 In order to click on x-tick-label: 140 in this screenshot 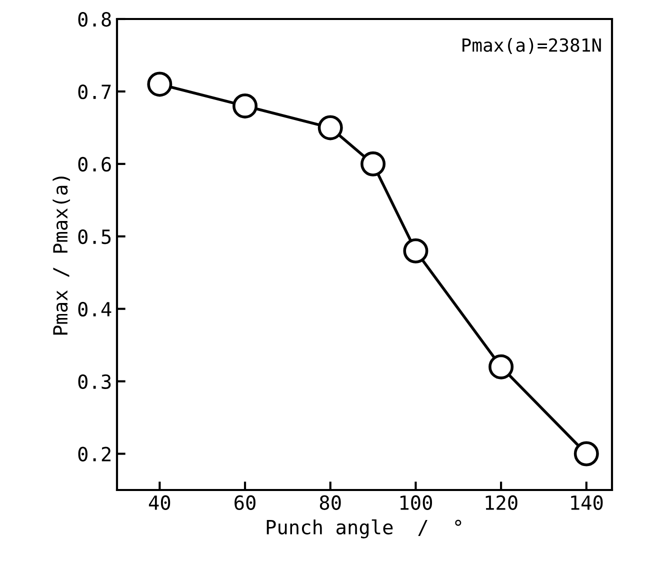, I will do `click(587, 502)`.